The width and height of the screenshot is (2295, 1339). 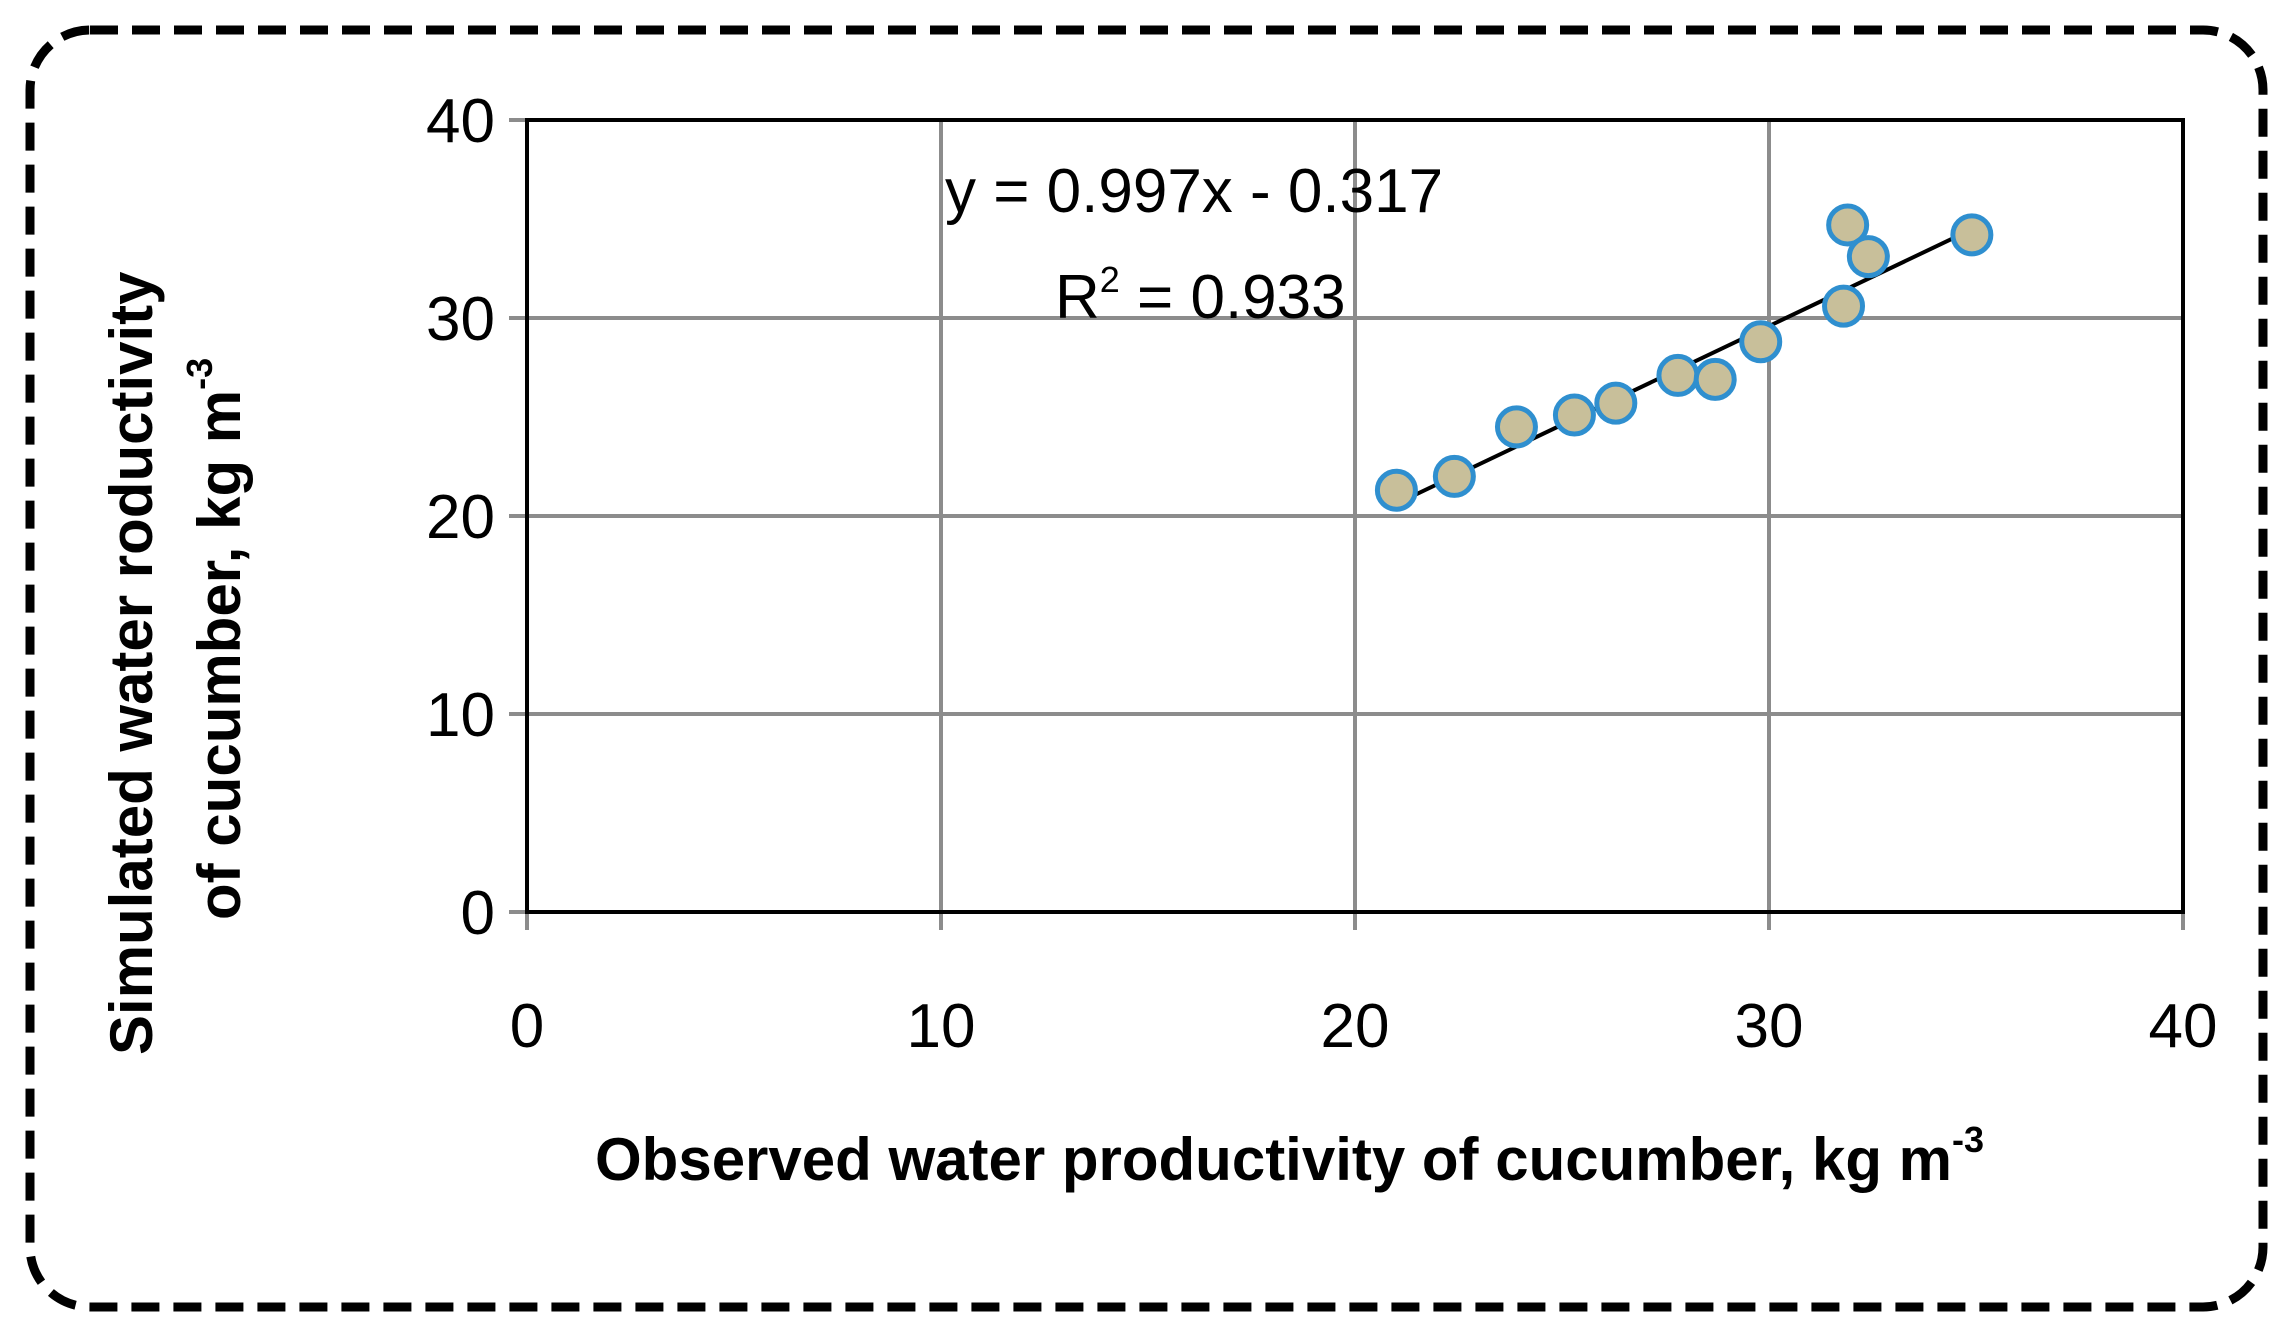 What do you see at coordinates (460, 121) in the screenshot?
I see `y-tick-label: 40` at bounding box center [460, 121].